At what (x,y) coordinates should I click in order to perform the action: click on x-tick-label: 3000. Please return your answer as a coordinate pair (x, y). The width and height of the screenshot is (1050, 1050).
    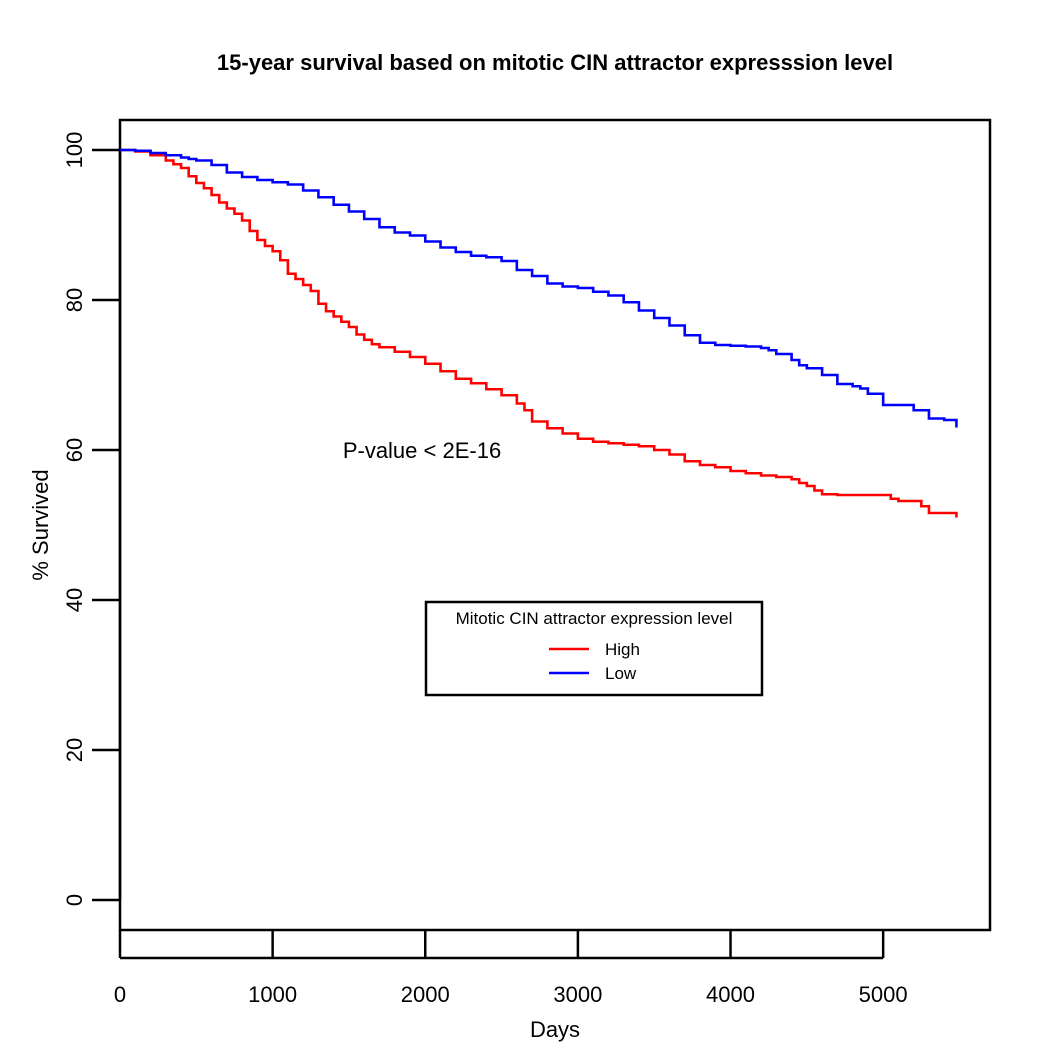
    Looking at the image, I should click on (577, 994).